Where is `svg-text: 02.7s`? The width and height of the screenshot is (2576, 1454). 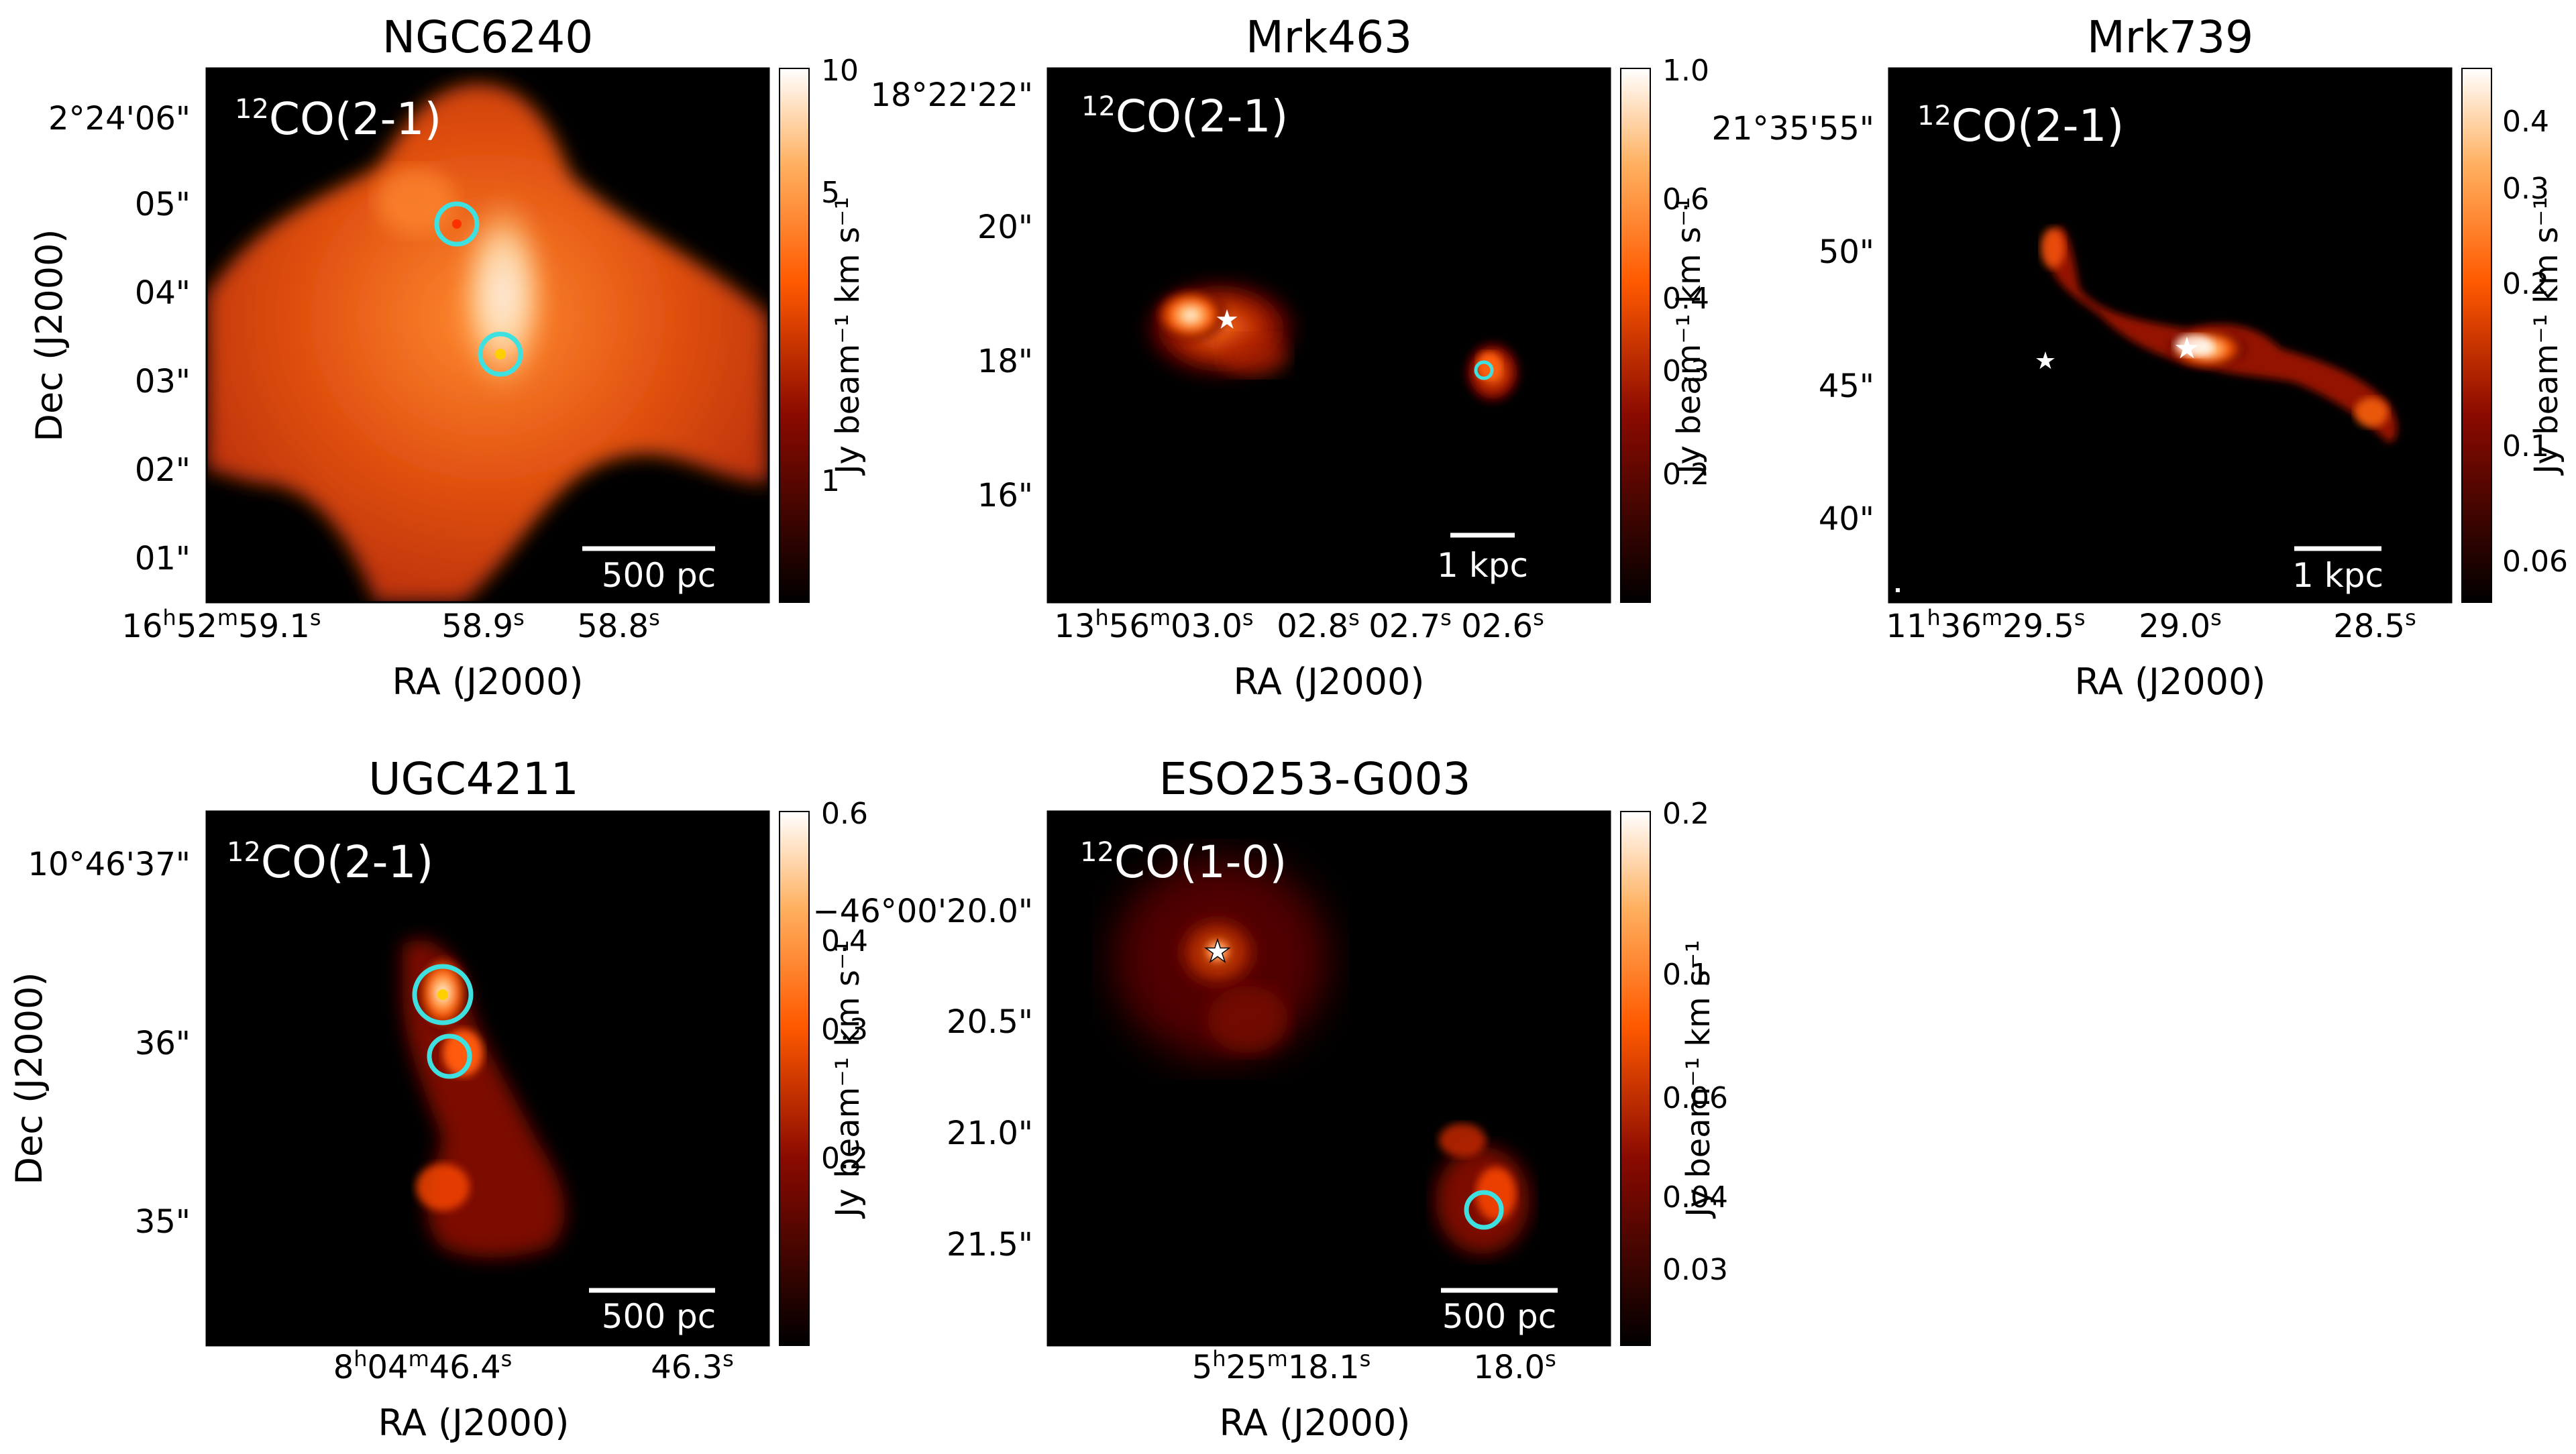
svg-text: 02.7s is located at coordinates (1410, 625).